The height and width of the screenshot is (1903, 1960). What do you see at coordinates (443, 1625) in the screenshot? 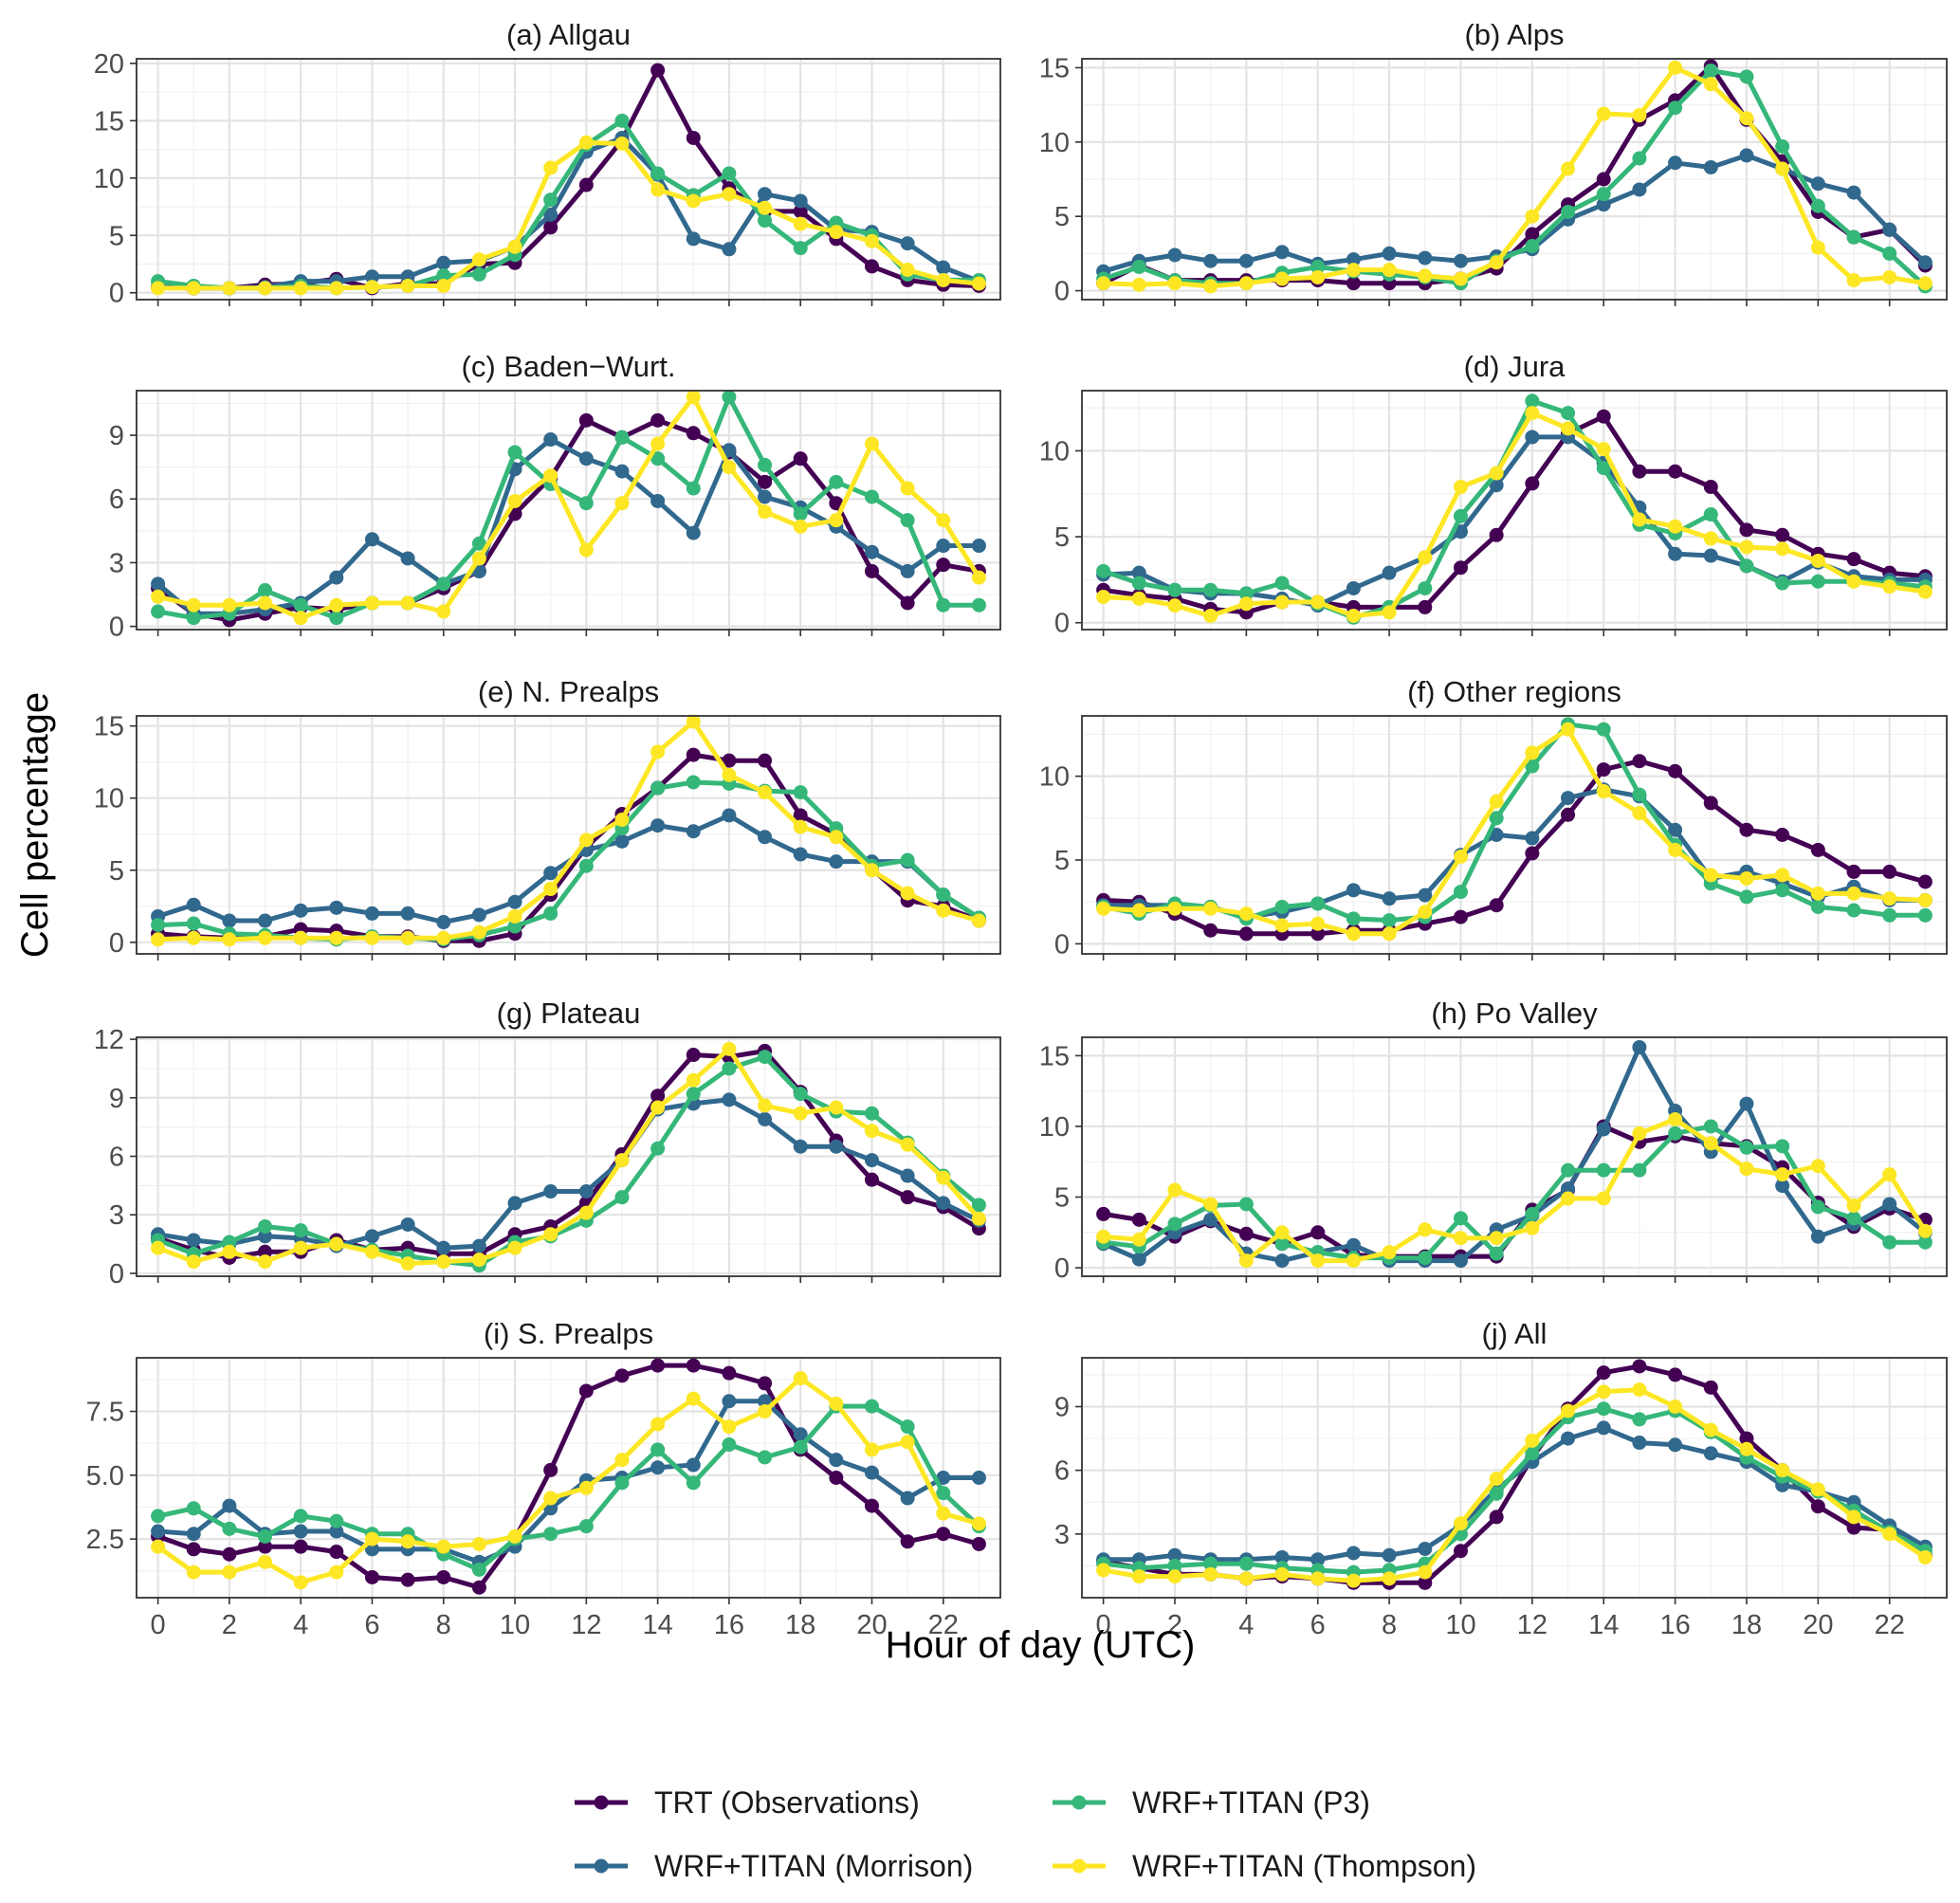
I see `x-tick-label: 8` at bounding box center [443, 1625].